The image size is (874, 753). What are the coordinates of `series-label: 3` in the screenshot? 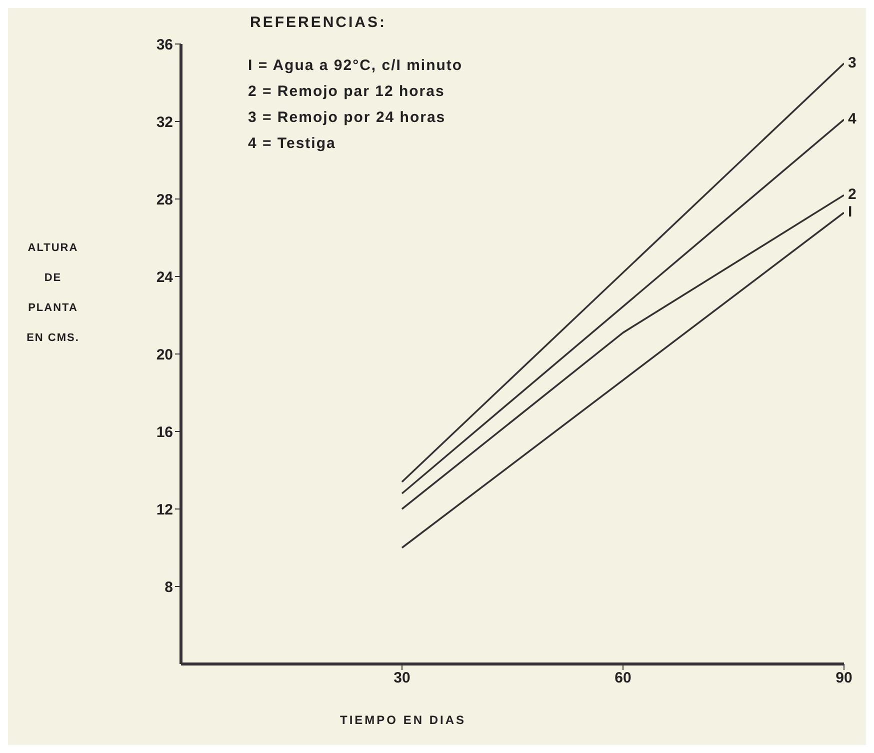 It's located at (852, 63).